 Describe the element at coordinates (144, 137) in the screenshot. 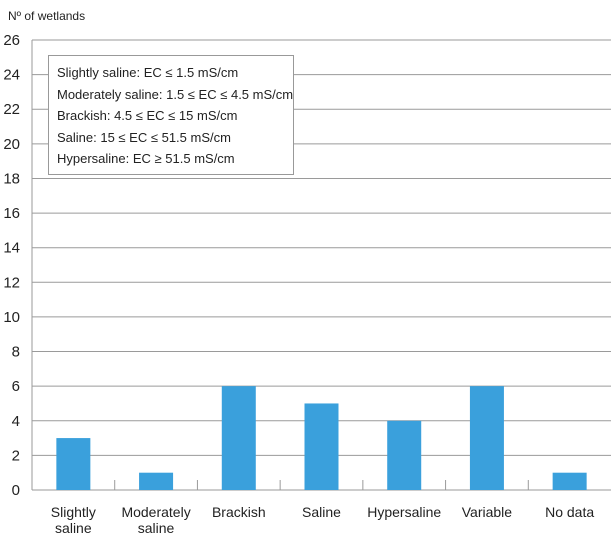

I see `legend-line-saline: Saline: 15 ≤ EC ≤ 51.5 mS/cm` at that location.